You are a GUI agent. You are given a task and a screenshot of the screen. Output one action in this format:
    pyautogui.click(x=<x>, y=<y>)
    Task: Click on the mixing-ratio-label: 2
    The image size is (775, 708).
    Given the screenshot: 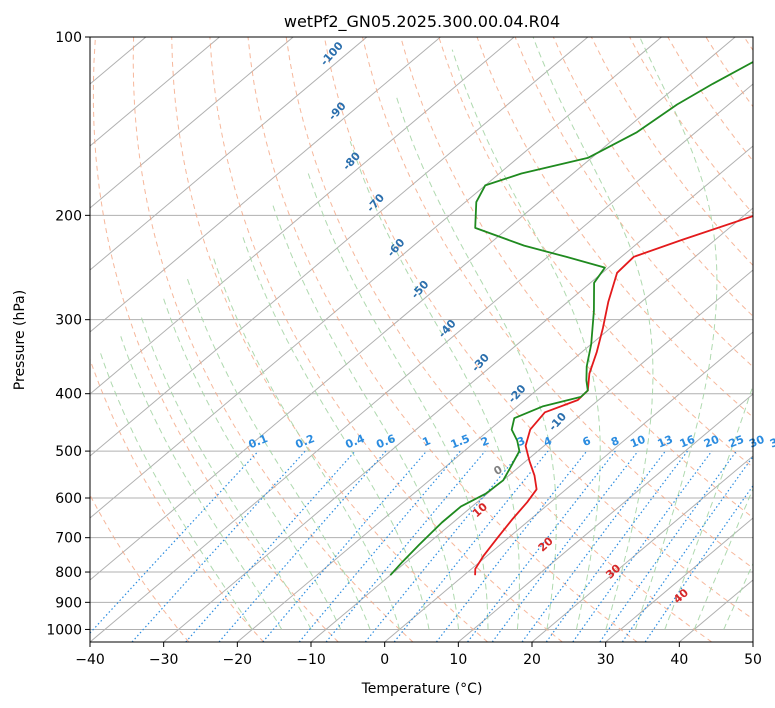 What is the action you would take?
    pyautogui.click(x=485, y=441)
    